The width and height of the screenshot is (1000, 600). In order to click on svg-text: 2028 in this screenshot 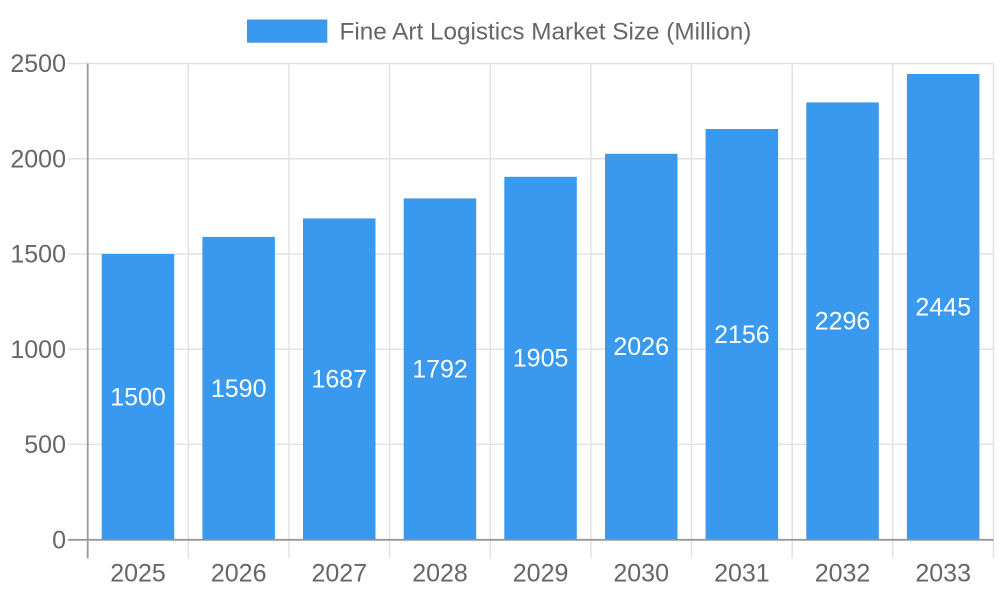, I will do `click(440, 574)`.